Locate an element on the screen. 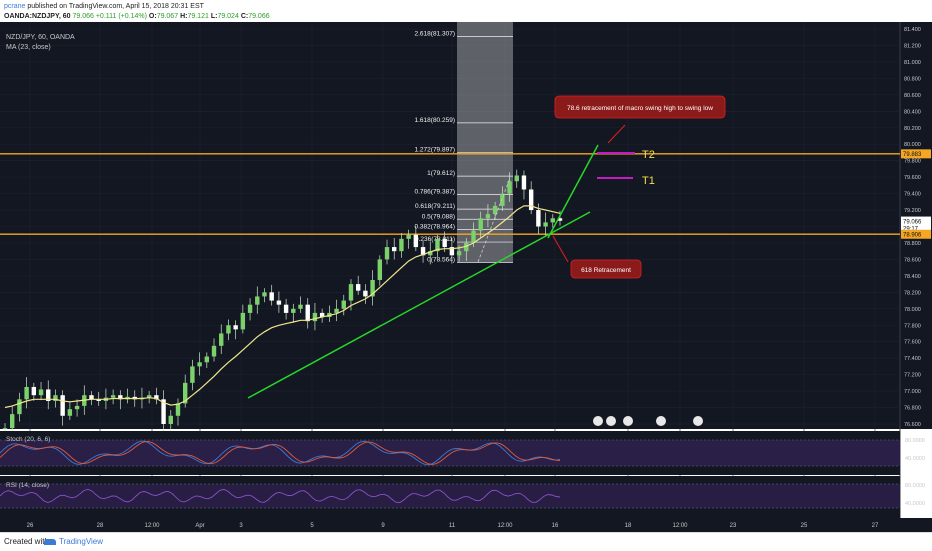 The width and height of the screenshot is (932, 551). time-axis is located at coordinates (466, 525).